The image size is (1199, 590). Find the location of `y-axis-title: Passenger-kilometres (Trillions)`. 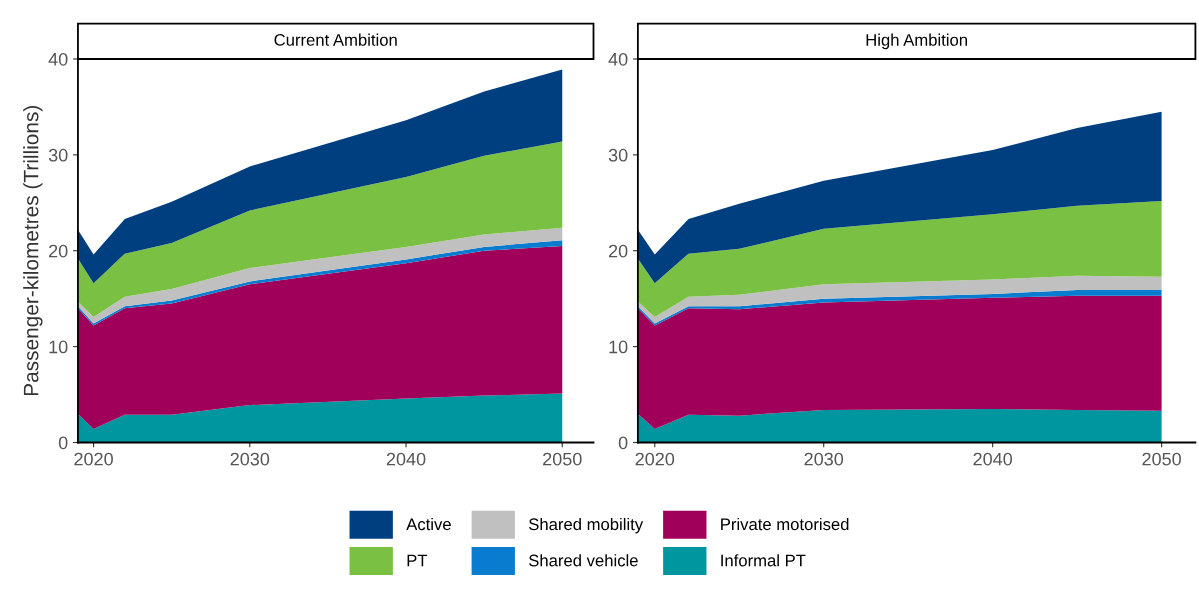

y-axis-title: Passenger-kilometres (Trillions) is located at coordinates (33, 250).